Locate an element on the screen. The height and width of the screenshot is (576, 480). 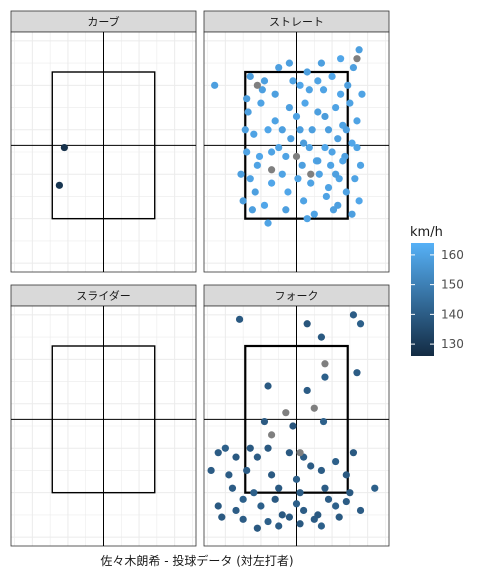
color-legend: km/h 130 140 150 160 is located at coordinates (437, 290).